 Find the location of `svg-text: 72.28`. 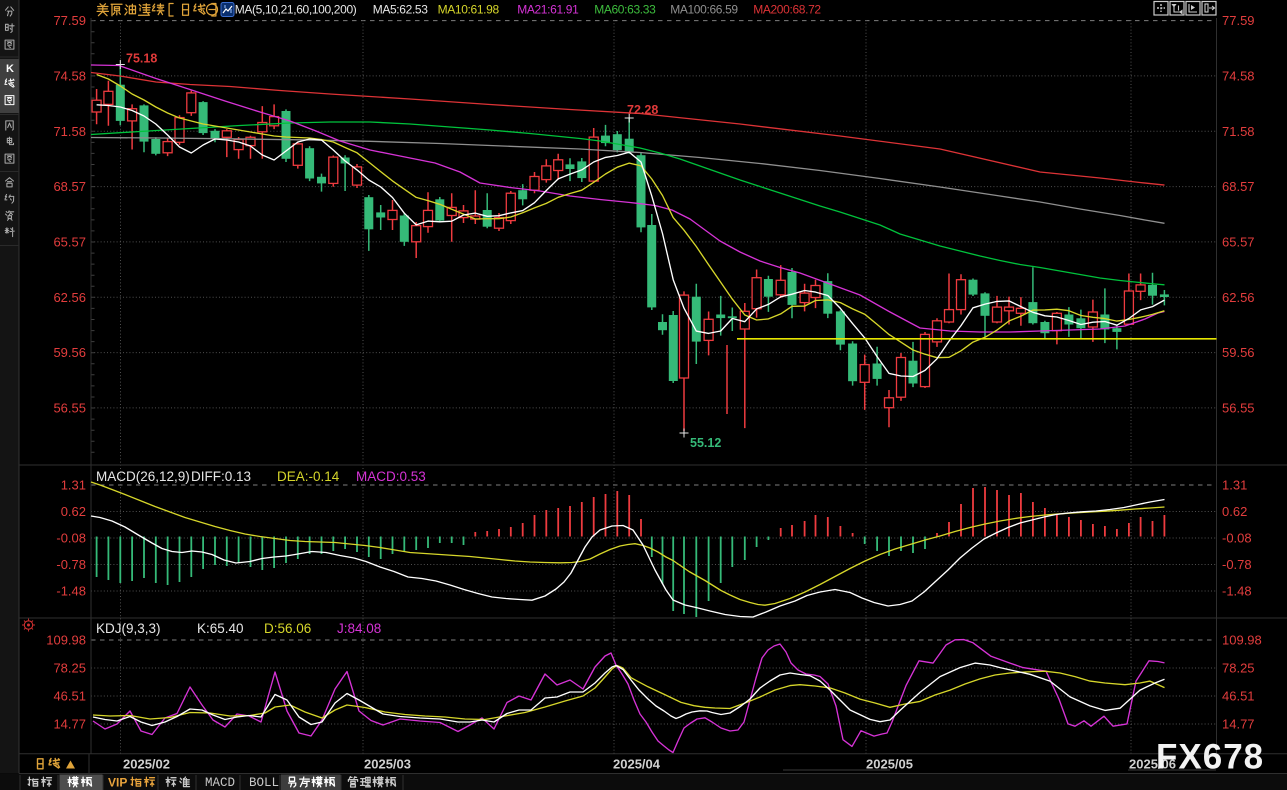

svg-text: 72.28 is located at coordinates (642, 110).